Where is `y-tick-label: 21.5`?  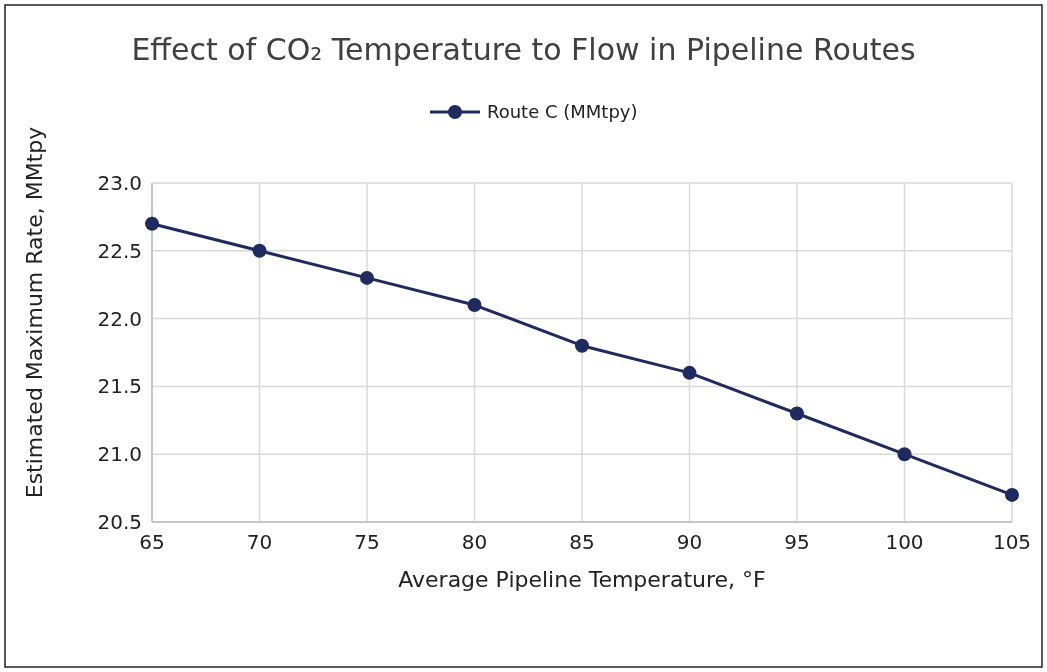
y-tick-label: 21.5 is located at coordinates (119, 386).